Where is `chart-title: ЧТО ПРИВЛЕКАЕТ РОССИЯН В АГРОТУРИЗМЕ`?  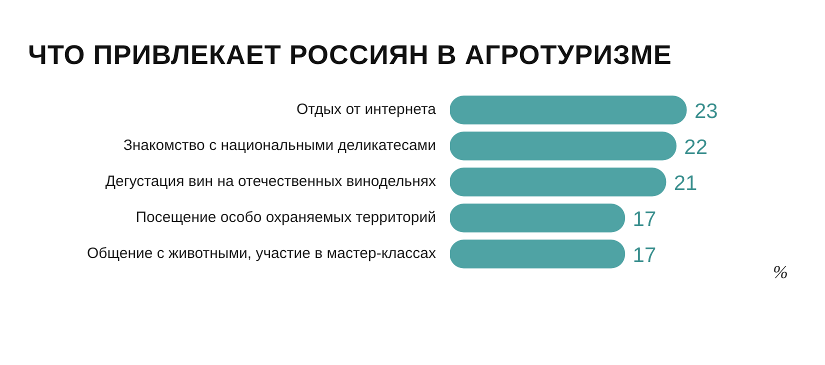 chart-title: ЧТО ПРИВЛЕКАЕТ РОССИЯН В АГРОТУРИЗМЕ is located at coordinates (350, 55).